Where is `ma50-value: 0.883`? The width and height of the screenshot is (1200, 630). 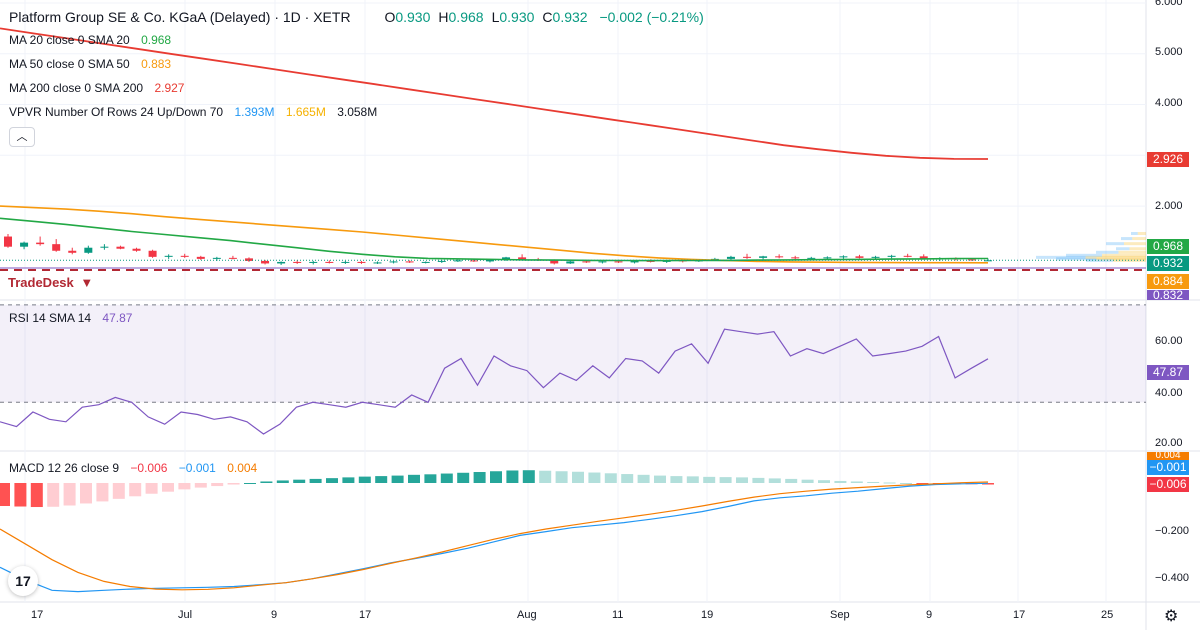
ma50-value: 0.883 is located at coordinates (156, 64).